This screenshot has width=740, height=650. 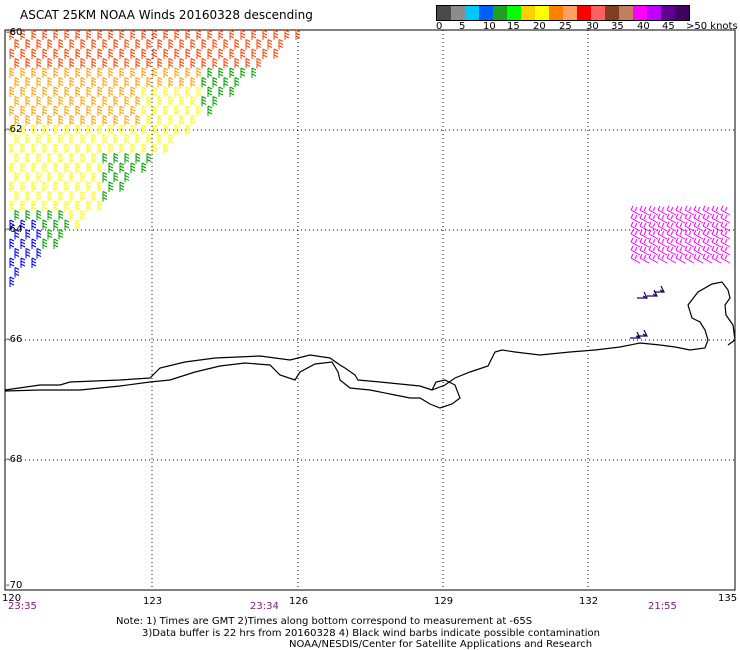 What do you see at coordinates (14, 32) in the screenshot?
I see `lat-label-60: -60` at bounding box center [14, 32].